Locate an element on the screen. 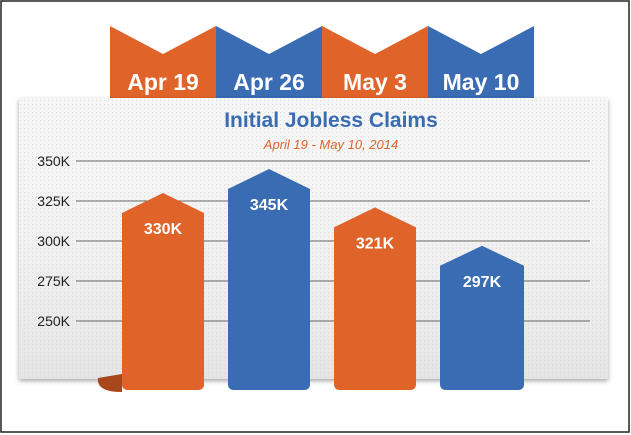  tab-label: Apr 26 is located at coordinates (269, 82).